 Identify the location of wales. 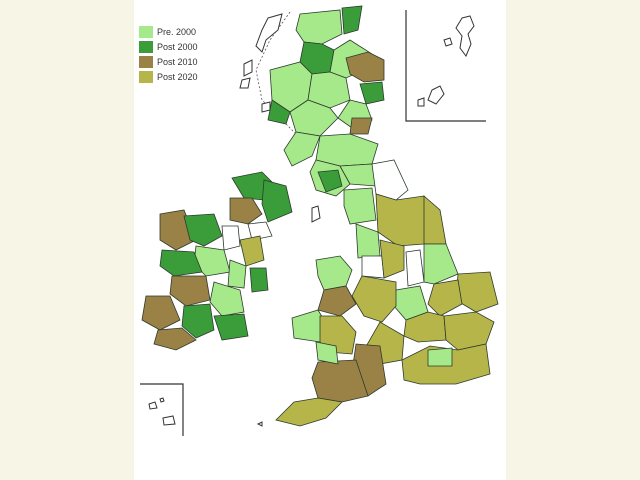
(324, 310).